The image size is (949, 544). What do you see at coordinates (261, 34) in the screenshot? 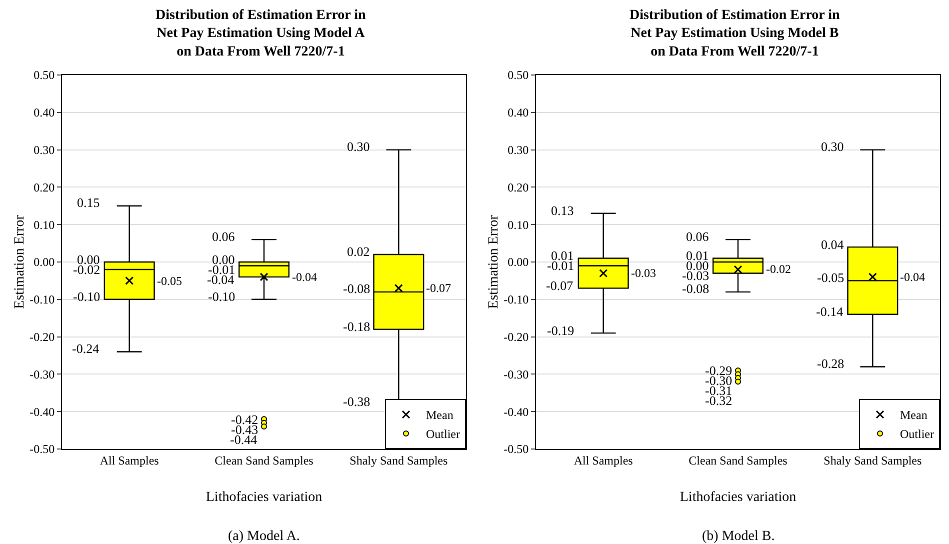
I see `chart-title: Distribution of Estimation Error in Net Pay Estimation Using Model A on Data From Well 7220/7-1` at bounding box center [261, 34].